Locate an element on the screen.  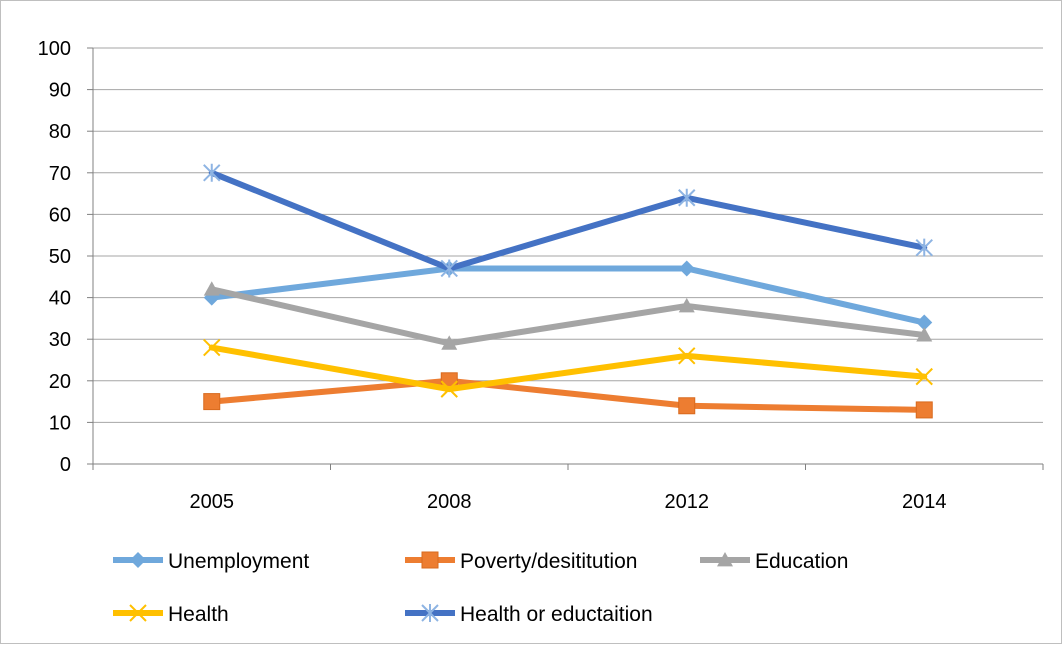
legend-label: Unemployment is located at coordinates (238, 561).